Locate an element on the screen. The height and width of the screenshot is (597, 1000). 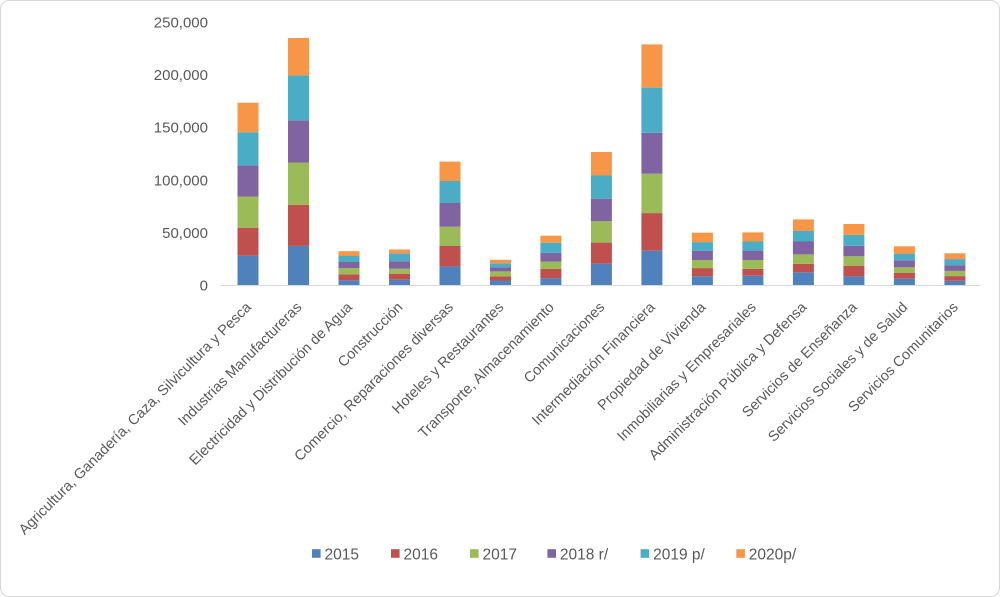
svg-text: 2020p/ is located at coordinates (773, 555).